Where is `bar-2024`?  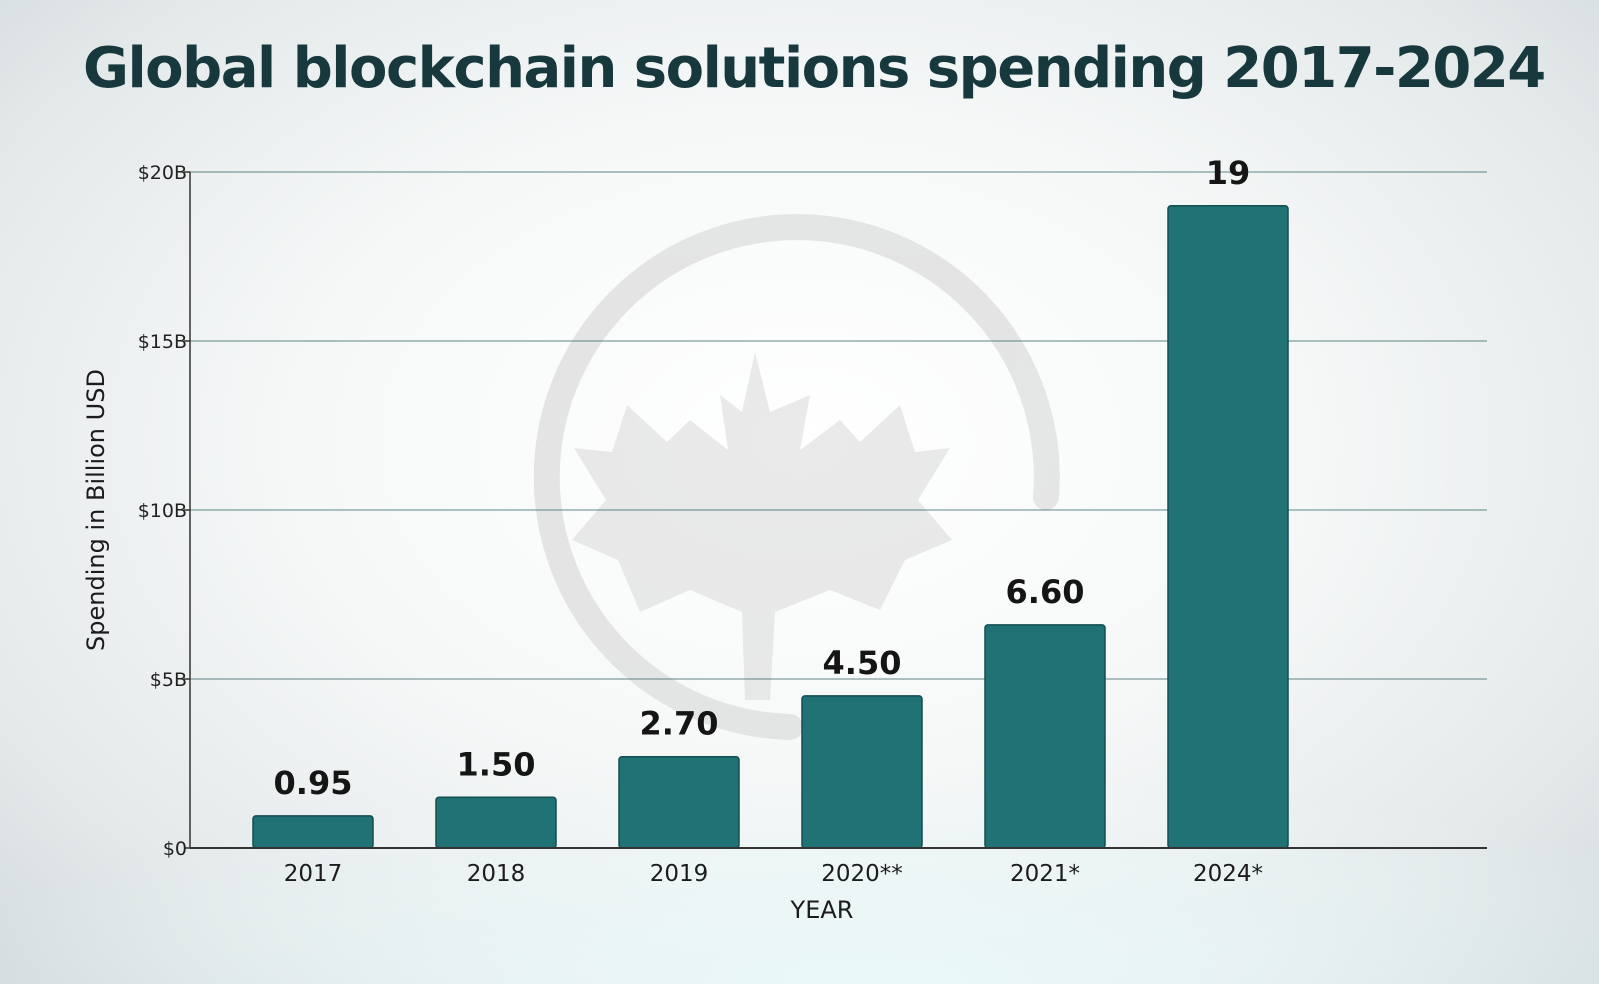 bar-2024 is located at coordinates (1228, 527).